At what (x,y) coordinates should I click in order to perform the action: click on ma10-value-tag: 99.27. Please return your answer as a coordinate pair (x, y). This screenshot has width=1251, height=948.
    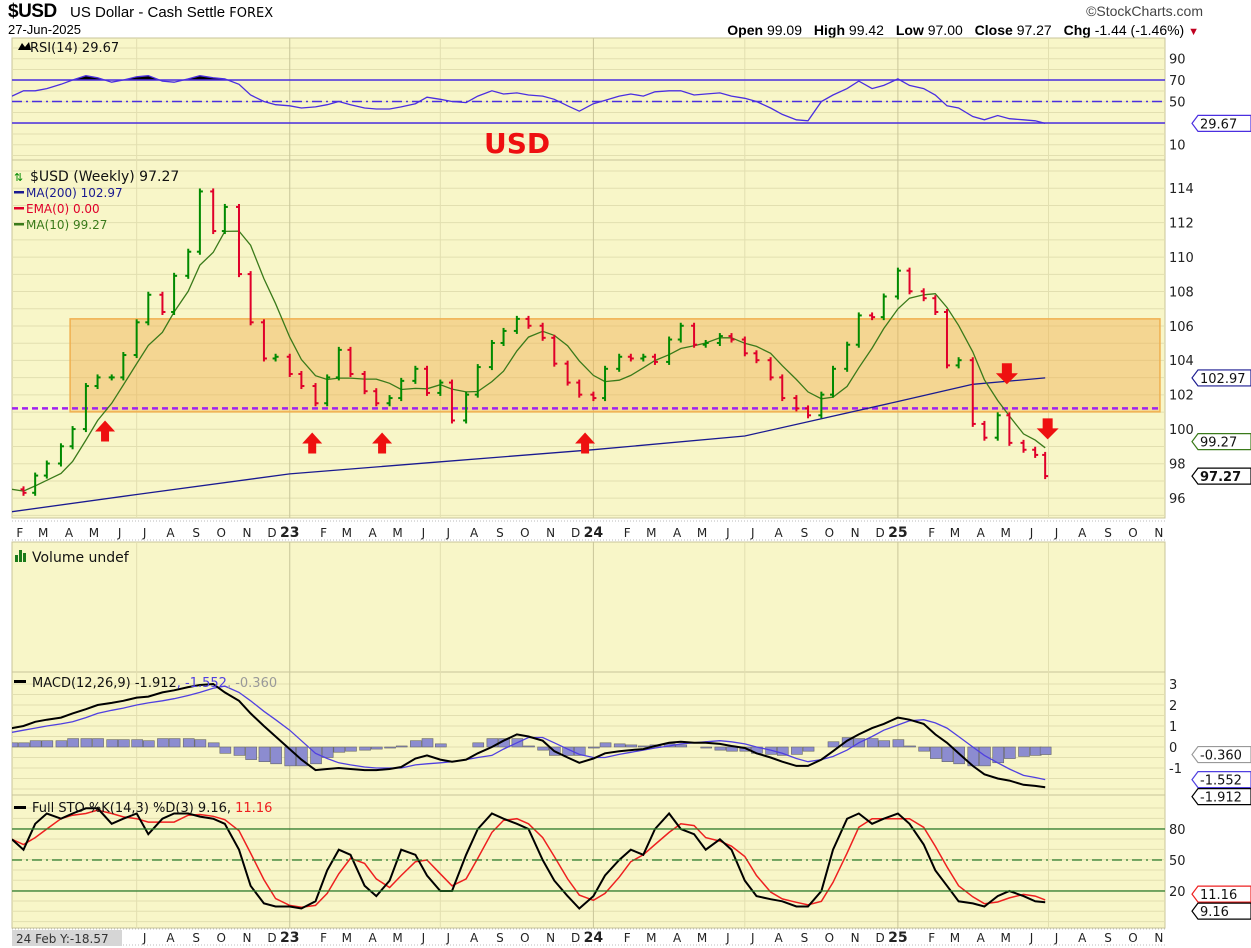
    Looking at the image, I should click on (1221, 442).